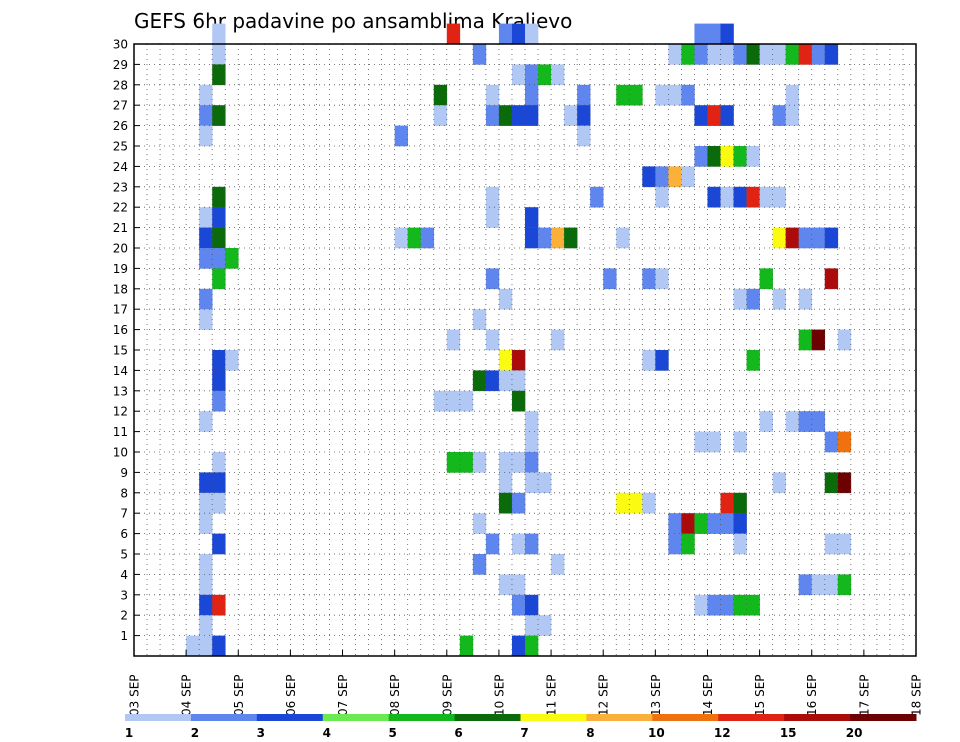  I want to click on x-tick-label: 16 SEP, so click(812, 695).